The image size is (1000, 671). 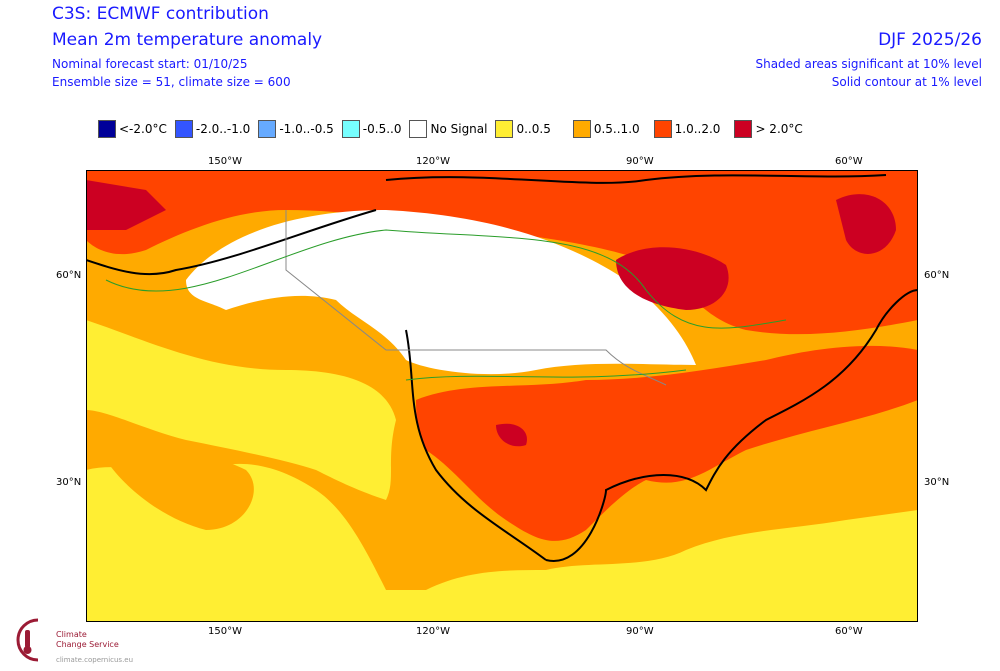 What do you see at coordinates (160, 14) in the screenshot?
I see `map-title: C3S: ECMWF contribution` at bounding box center [160, 14].